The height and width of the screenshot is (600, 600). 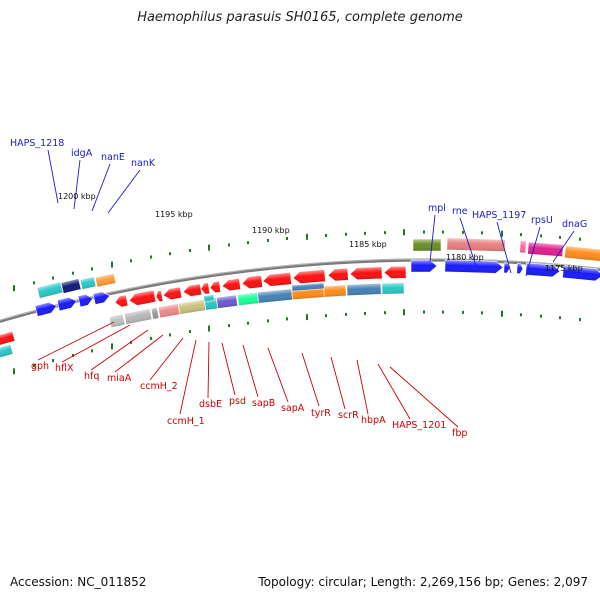 What do you see at coordinates (437, 208) in the screenshot?
I see `gene-label-mpl: mpl` at bounding box center [437, 208].